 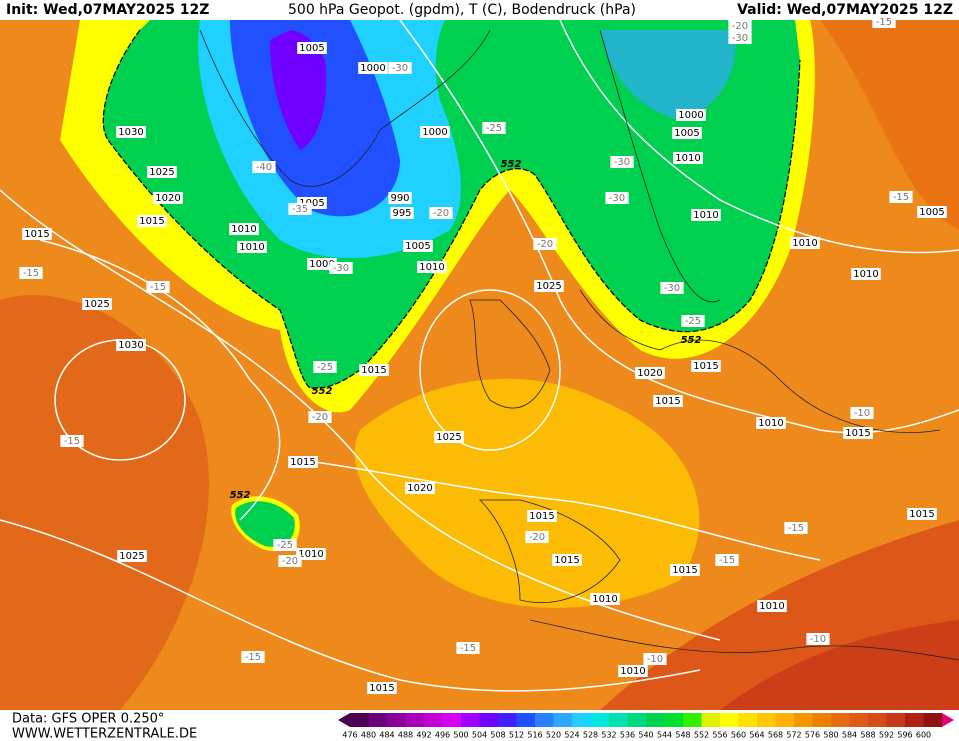 What do you see at coordinates (442, 735) in the screenshot?
I see `legend-label: 496` at bounding box center [442, 735].